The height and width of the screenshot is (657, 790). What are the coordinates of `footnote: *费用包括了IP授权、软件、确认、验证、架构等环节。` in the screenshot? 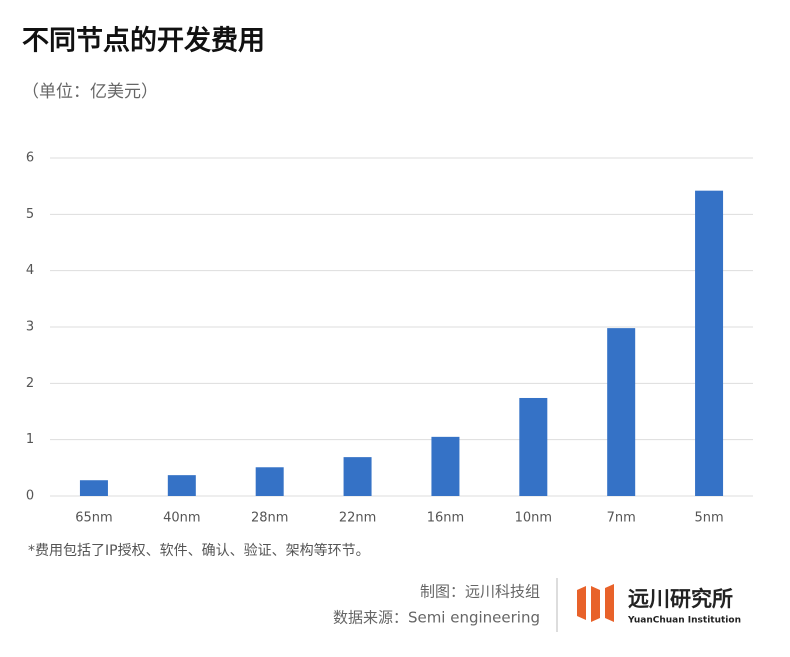 It's located at (199, 550).